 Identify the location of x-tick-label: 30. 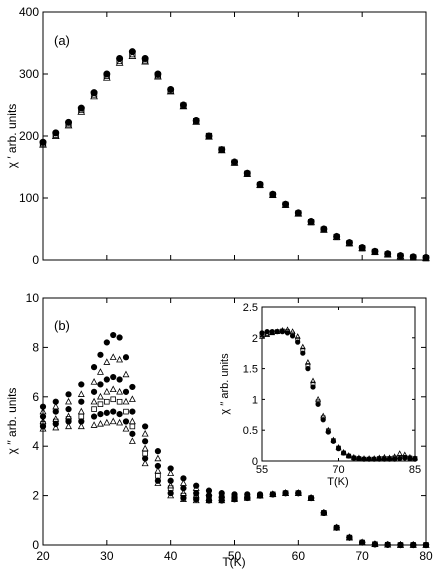
(107, 556).